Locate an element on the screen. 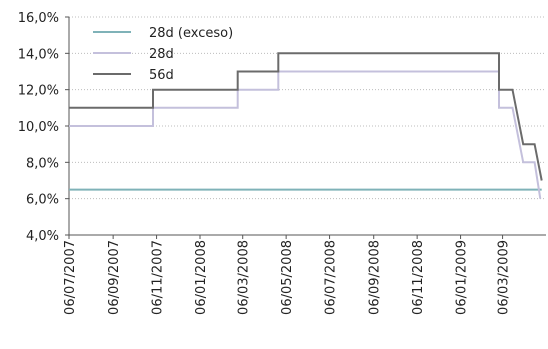 The height and width of the screenshot is (349, 548). y-tick-label: 6,0% is located at coordinates (42, 200).